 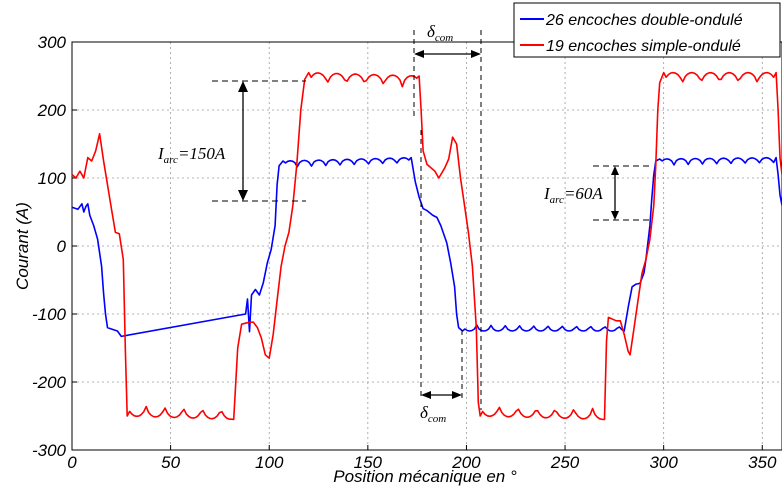 What do you see at coordinates (62, 246) in the screenshot?
I see `y-tick-label: 0` at bounding box center [62, 246].